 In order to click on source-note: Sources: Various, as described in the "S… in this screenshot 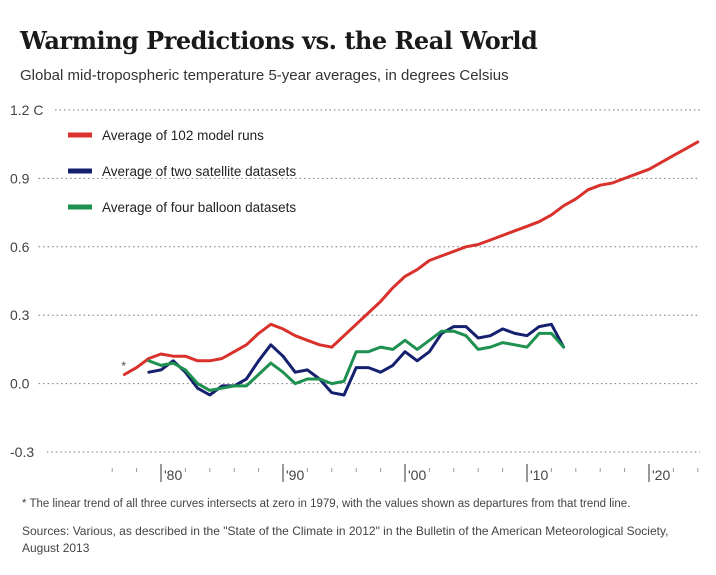, I will do `click(345, 539)`.